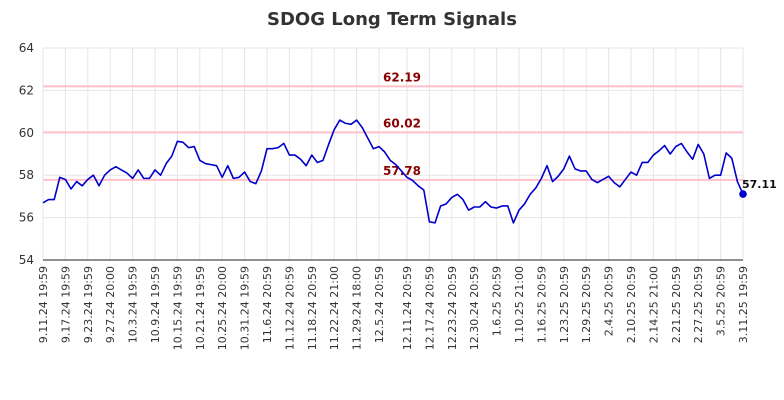 The image size is (784, 400). I want to click on x-tick-label: 2.14.25 21:00, so click(653, 304).